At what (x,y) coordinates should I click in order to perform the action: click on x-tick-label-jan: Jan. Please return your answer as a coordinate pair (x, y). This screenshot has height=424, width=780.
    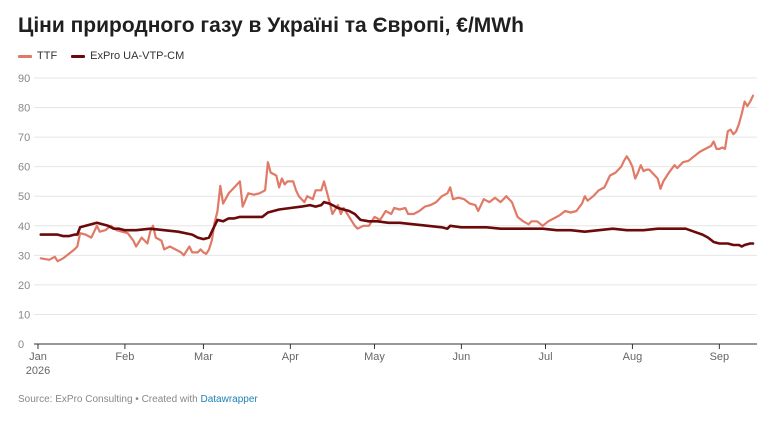
    Looking at the image, I should click on (38, 357).